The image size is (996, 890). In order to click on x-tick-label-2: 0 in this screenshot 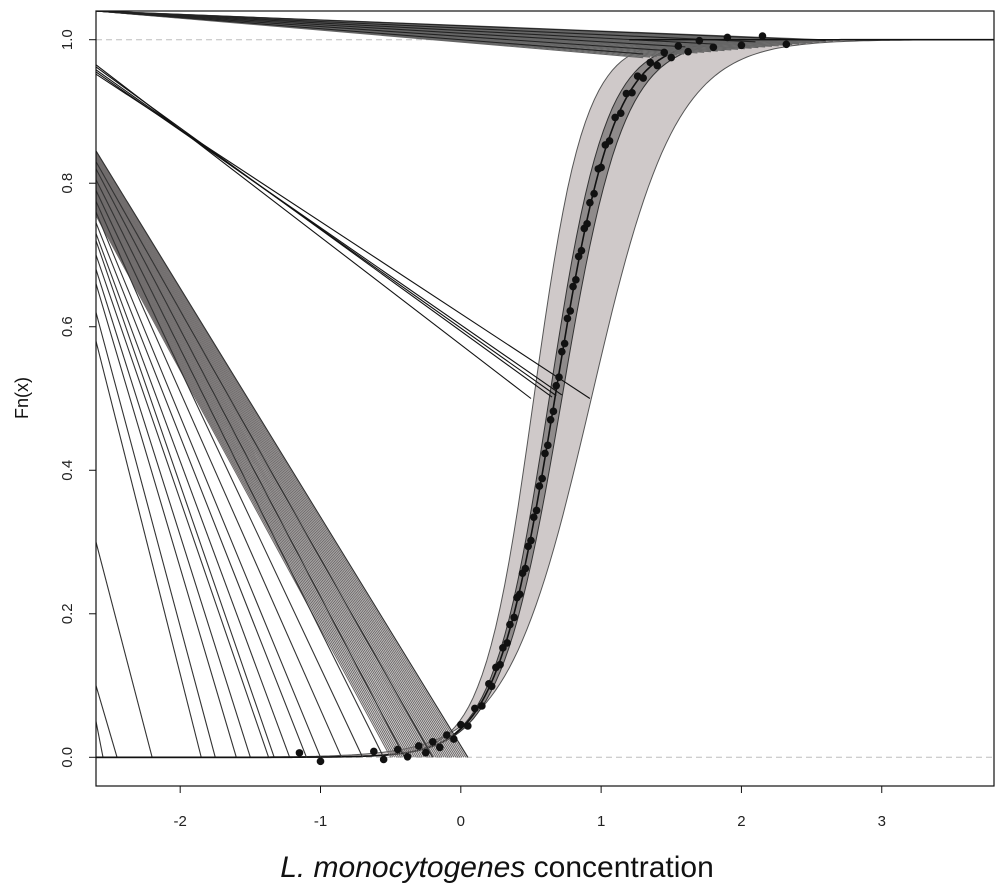, I will do `click(461, 821)`.